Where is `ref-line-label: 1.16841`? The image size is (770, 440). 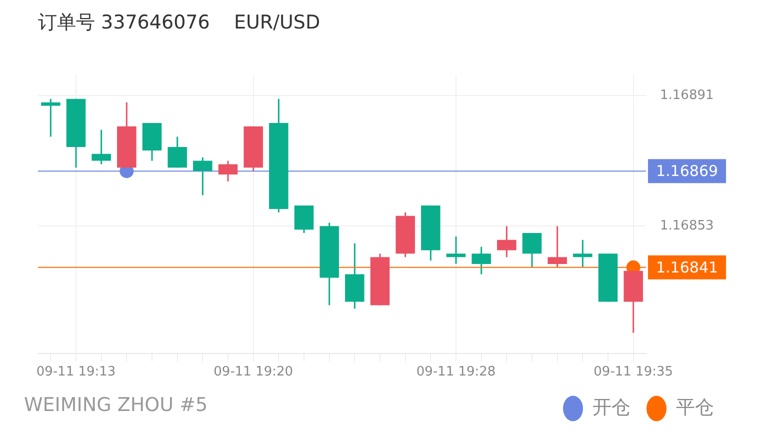
ref-line-label: 1.16841 is located at coordinates (687, 267).